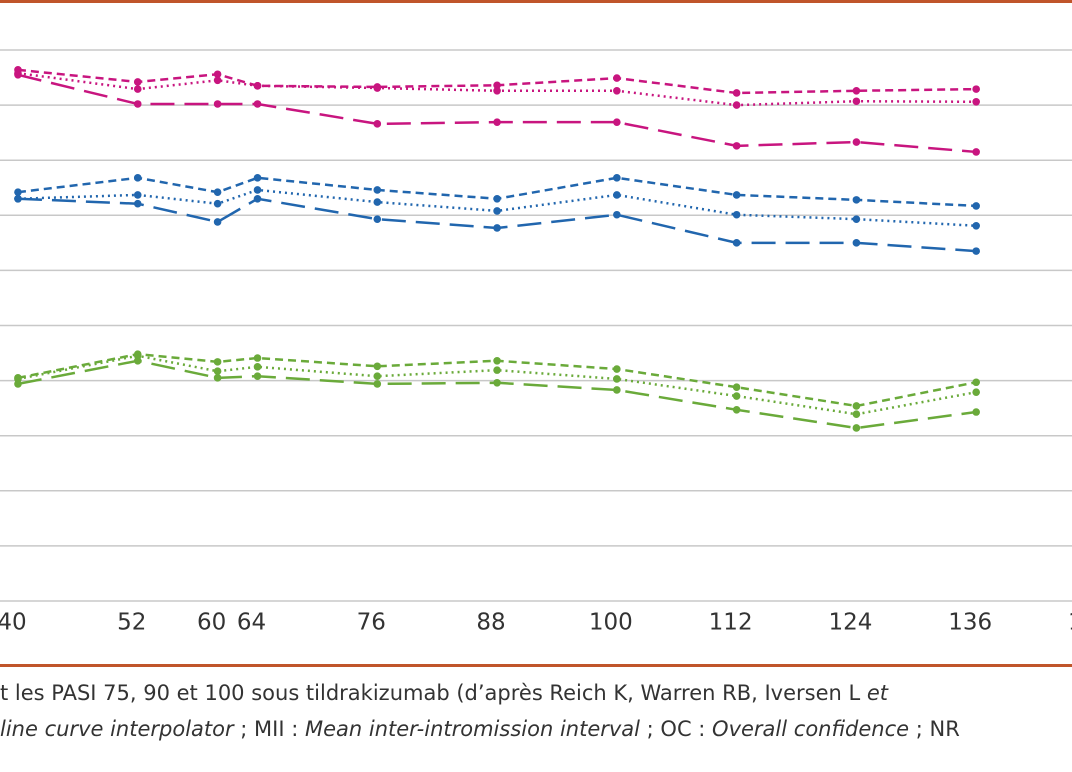 The height and width of the screenshot is (772, 1072). What do you see at coordinates (536, 665) in the screenshot?
I see `bottom-rule` at bounding box center [536, 665].